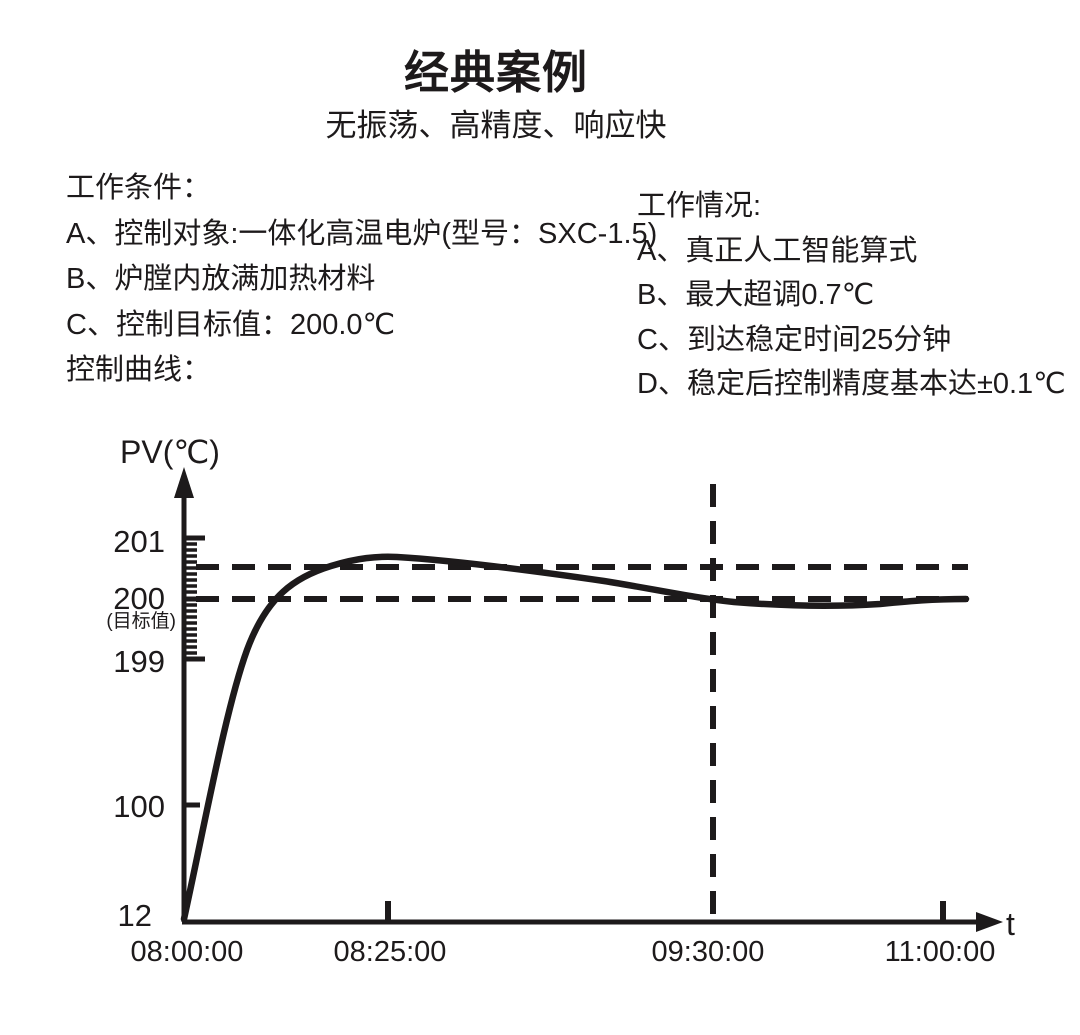  I want to click on y-major-ticks, so click(194, 671).